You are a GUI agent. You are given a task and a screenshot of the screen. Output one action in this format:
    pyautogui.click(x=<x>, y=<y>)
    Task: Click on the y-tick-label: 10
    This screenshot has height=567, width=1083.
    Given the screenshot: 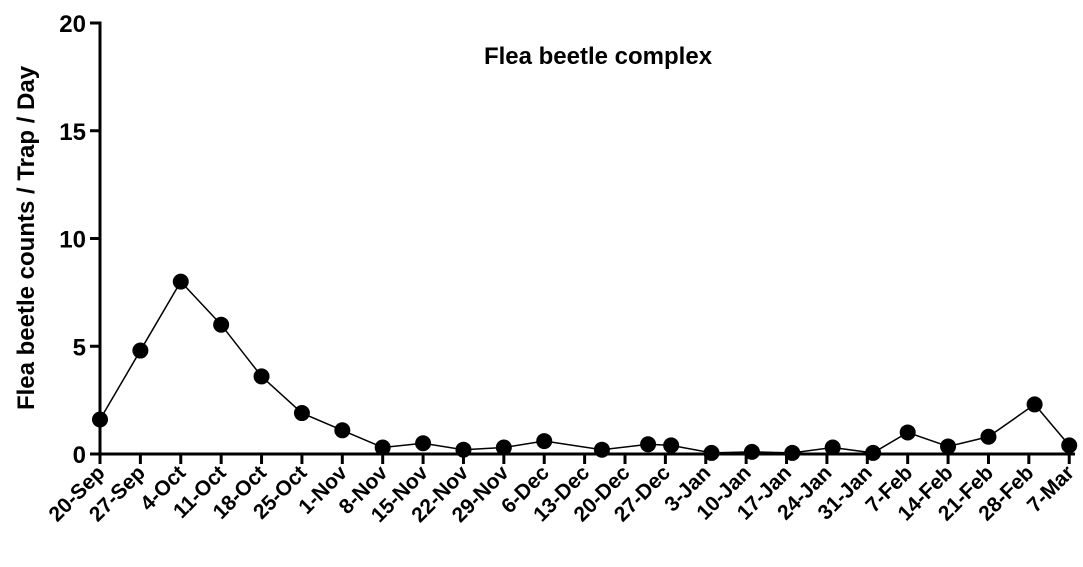 What is the action you would take?
    pyautogui.click(x=72, y=240)
    